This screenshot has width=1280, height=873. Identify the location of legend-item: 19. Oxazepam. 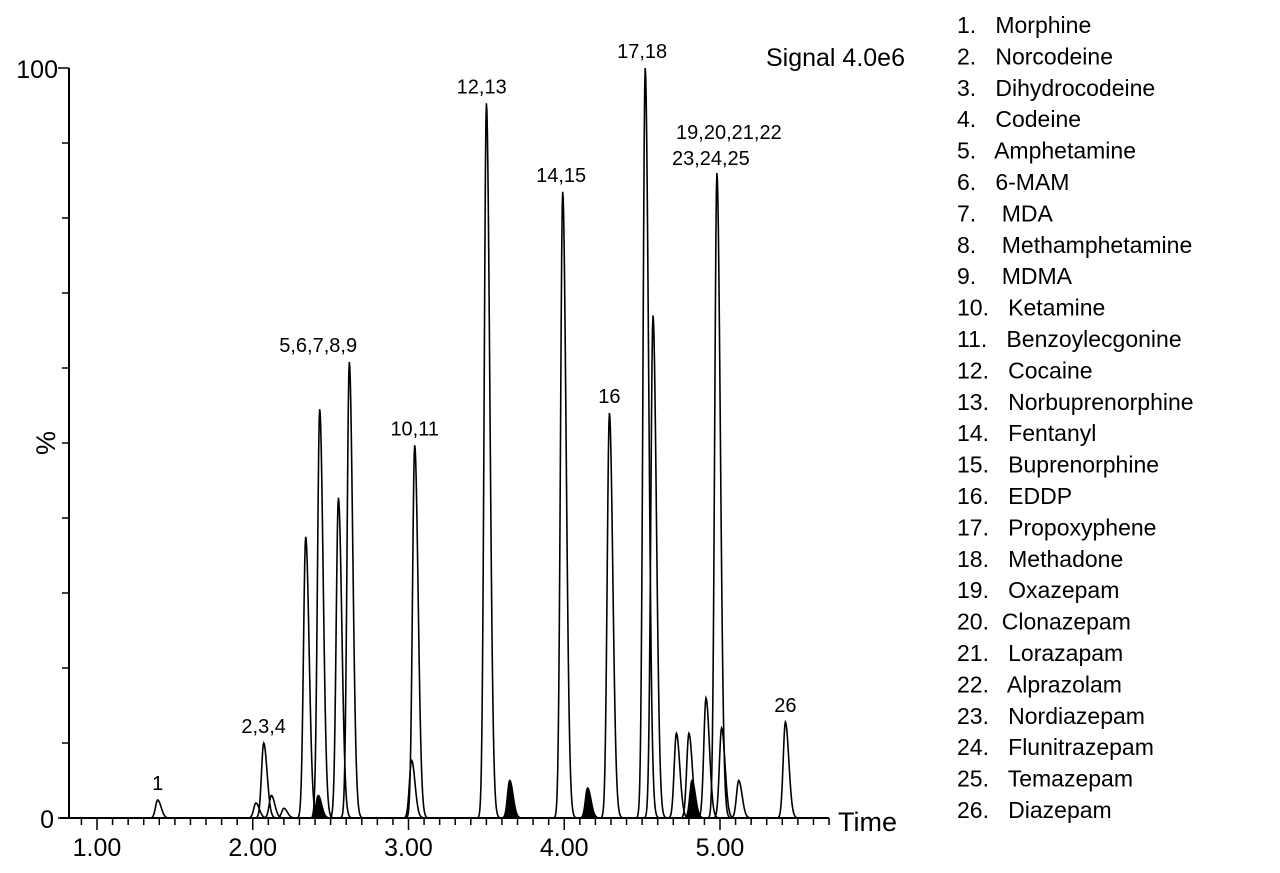
(1038, 590).